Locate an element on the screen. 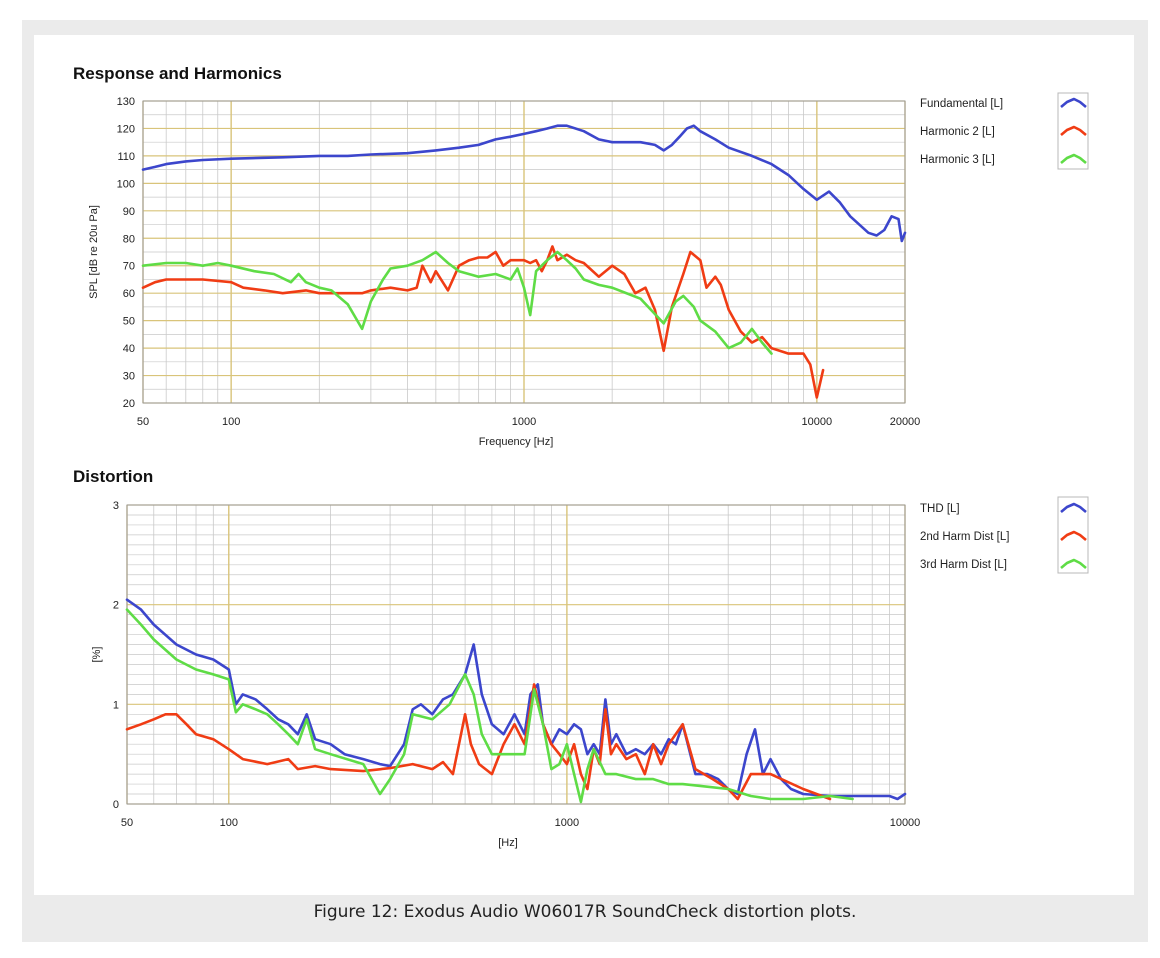 This screenshot has width=1160, height=958. y-tick-label: 40 is located at coordinates (129, 349).